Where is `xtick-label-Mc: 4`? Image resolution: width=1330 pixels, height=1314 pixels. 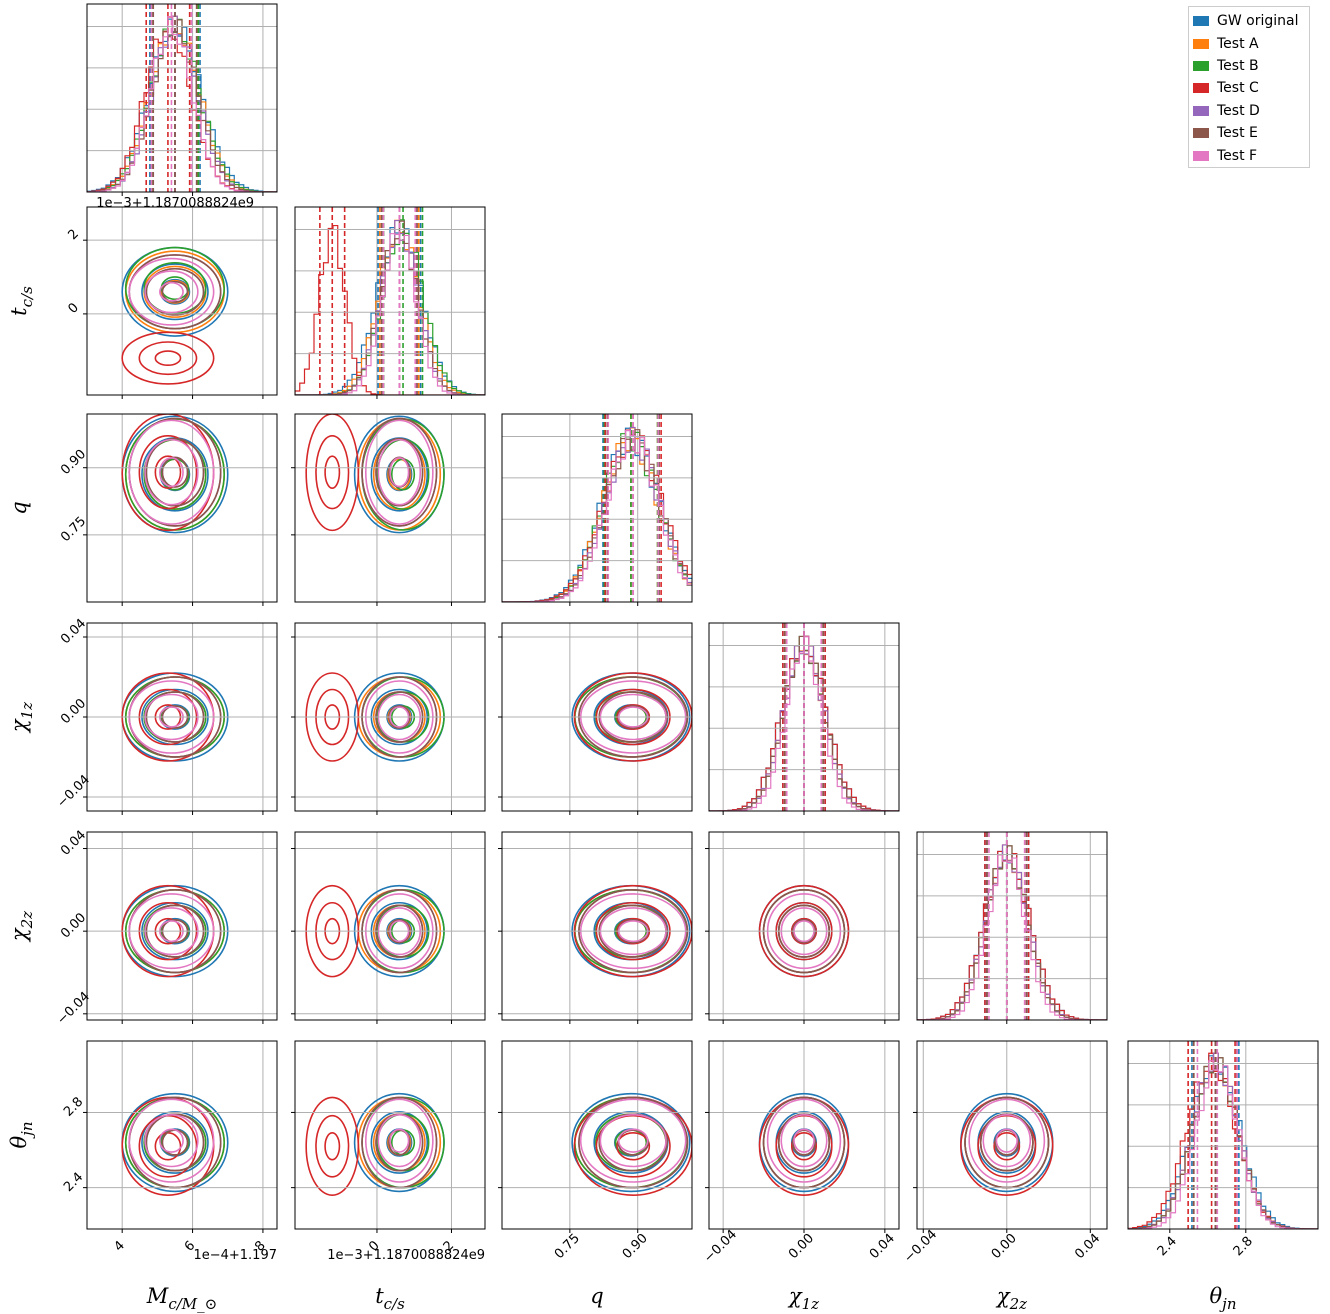 xtick-label-Mc: 4 is located at coordinates (119, 1246).